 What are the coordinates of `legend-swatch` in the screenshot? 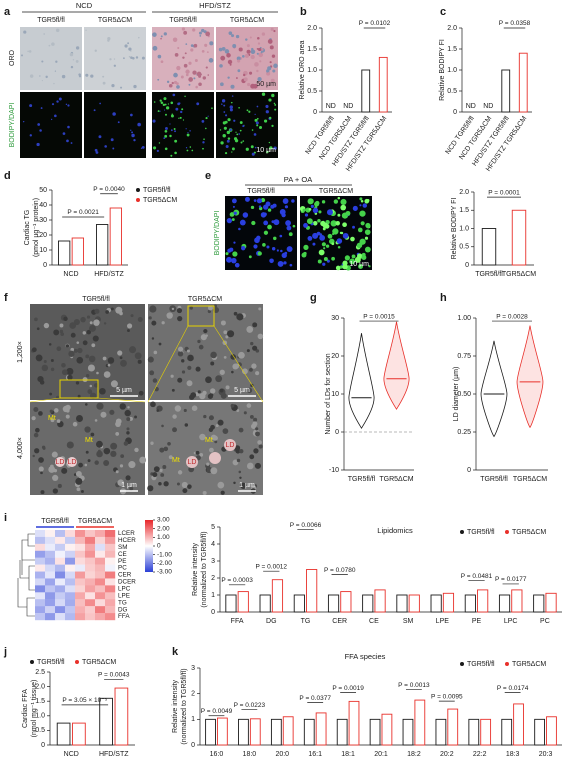 It's located at (32, 662).